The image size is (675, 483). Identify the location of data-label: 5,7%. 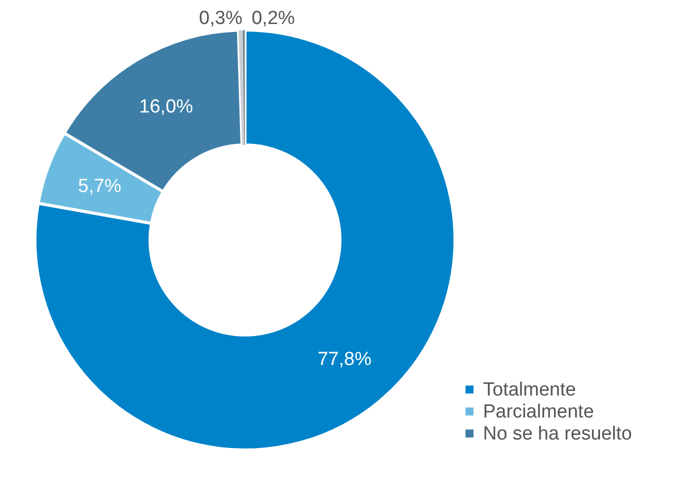
(100, 187).